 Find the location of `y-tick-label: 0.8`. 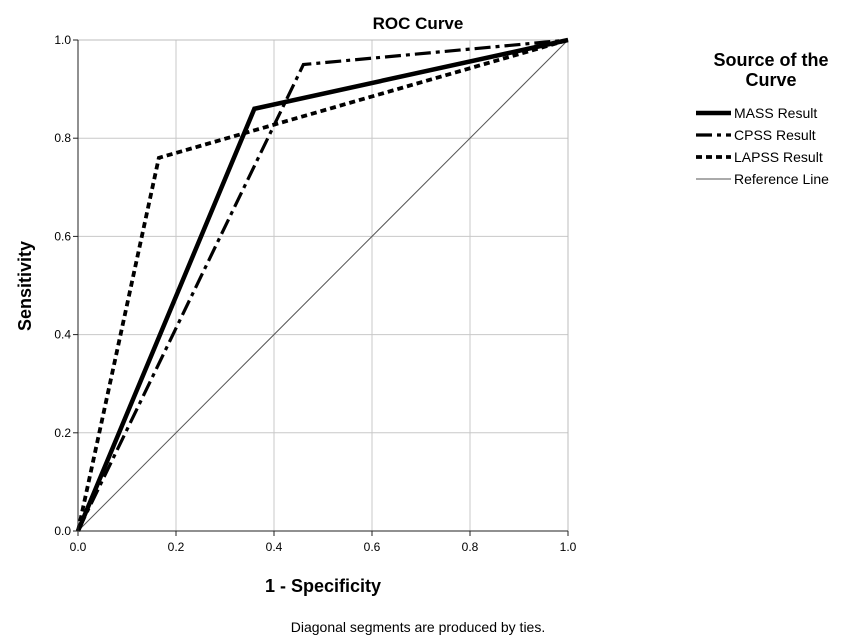

y-tick-label: 0.8 is located at coordinates (62, 138).